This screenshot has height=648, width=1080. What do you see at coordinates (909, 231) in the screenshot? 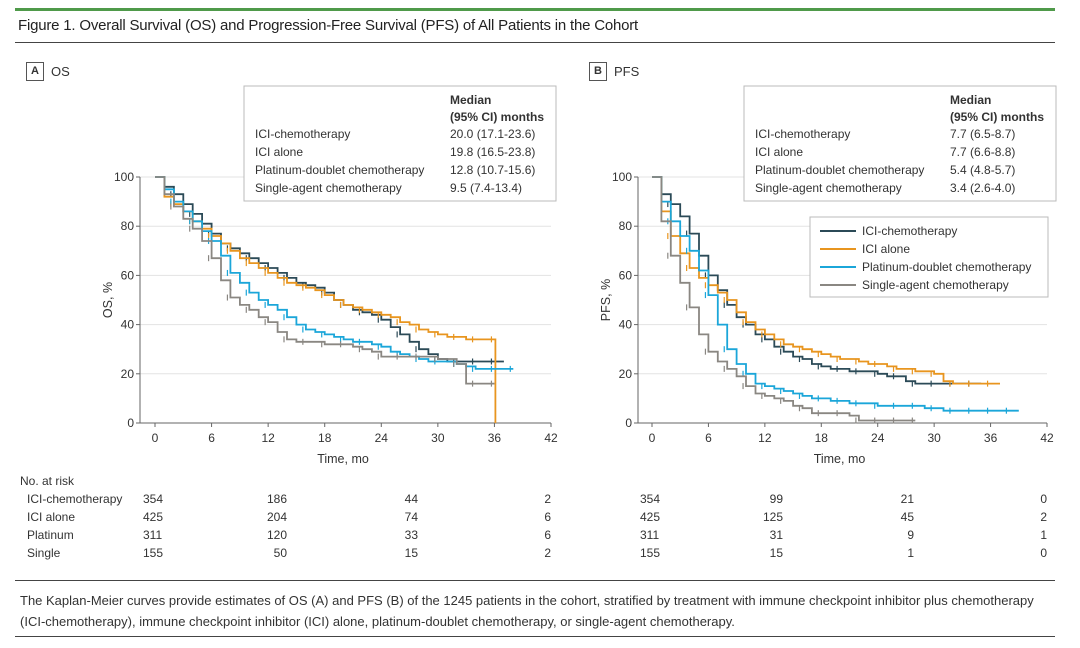
I see `panel-b-legend-label: ICI-chemotherapy` at bounding box center [909, 231].